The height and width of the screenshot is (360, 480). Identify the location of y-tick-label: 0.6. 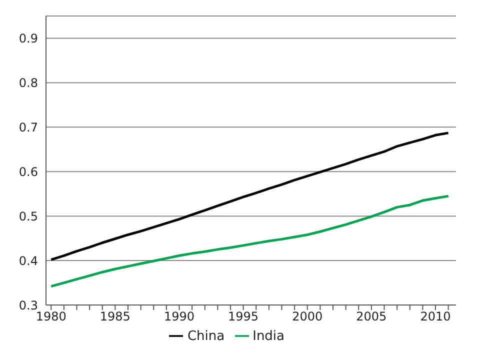
(28, 171).